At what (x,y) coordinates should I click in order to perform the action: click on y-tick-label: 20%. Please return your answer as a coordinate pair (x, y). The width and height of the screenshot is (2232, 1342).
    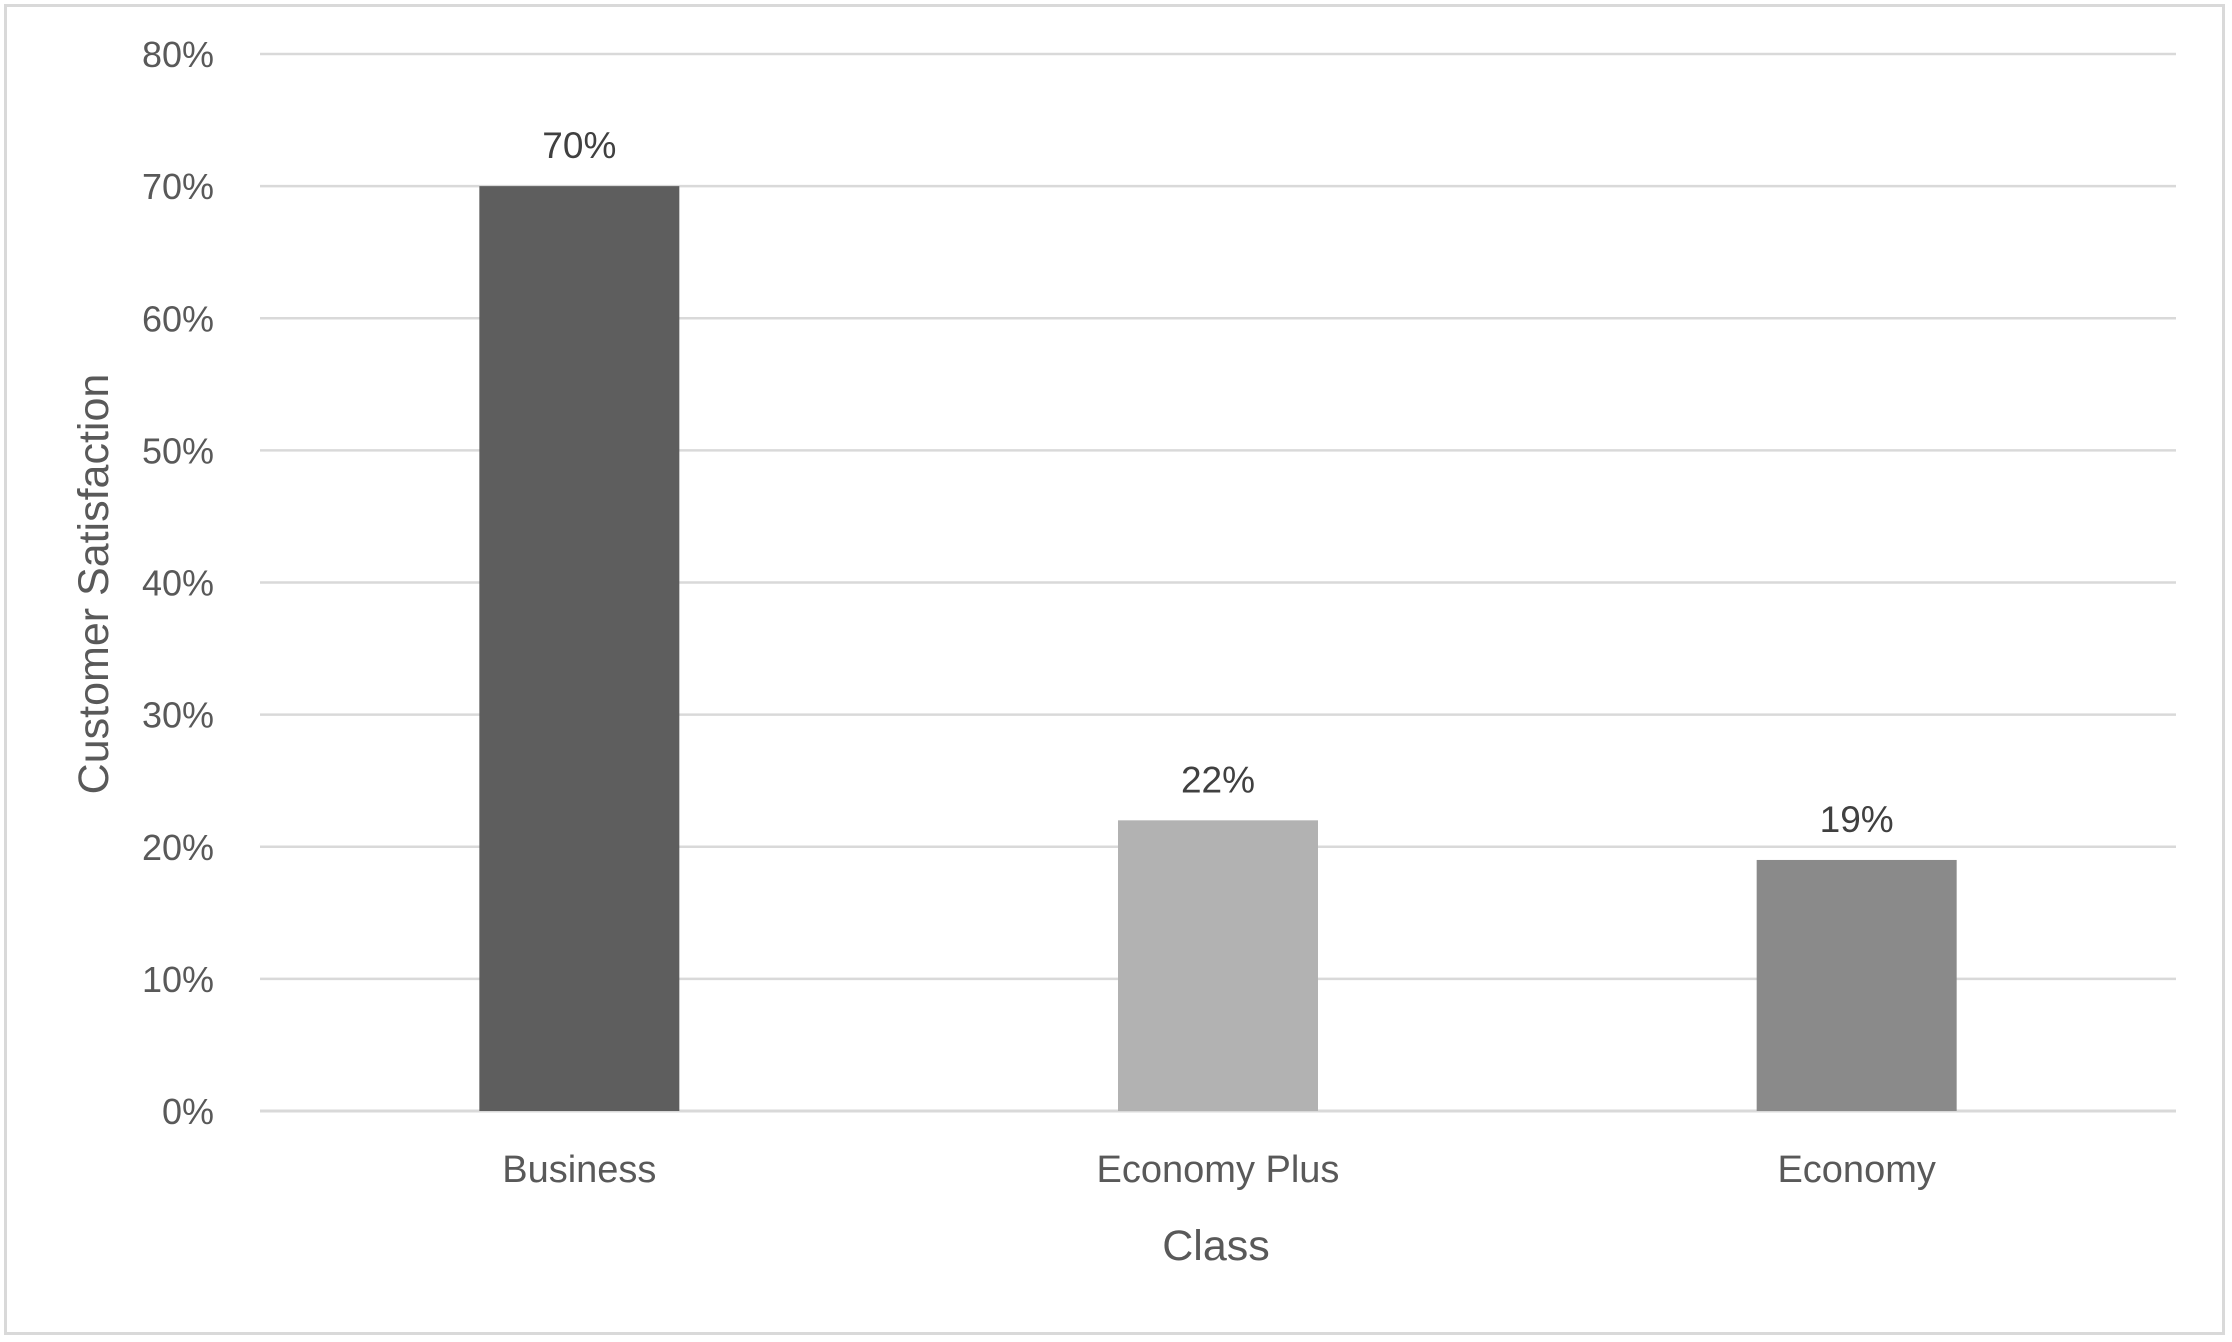
    Looking at the image, I should click on (178, 847).